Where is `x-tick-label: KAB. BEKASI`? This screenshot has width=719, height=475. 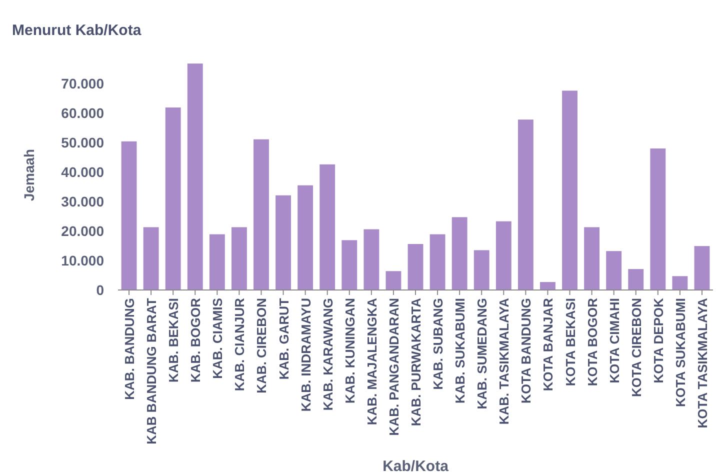 x-tick-label: KAB. BEKASI is located at coordinates (174, 340).